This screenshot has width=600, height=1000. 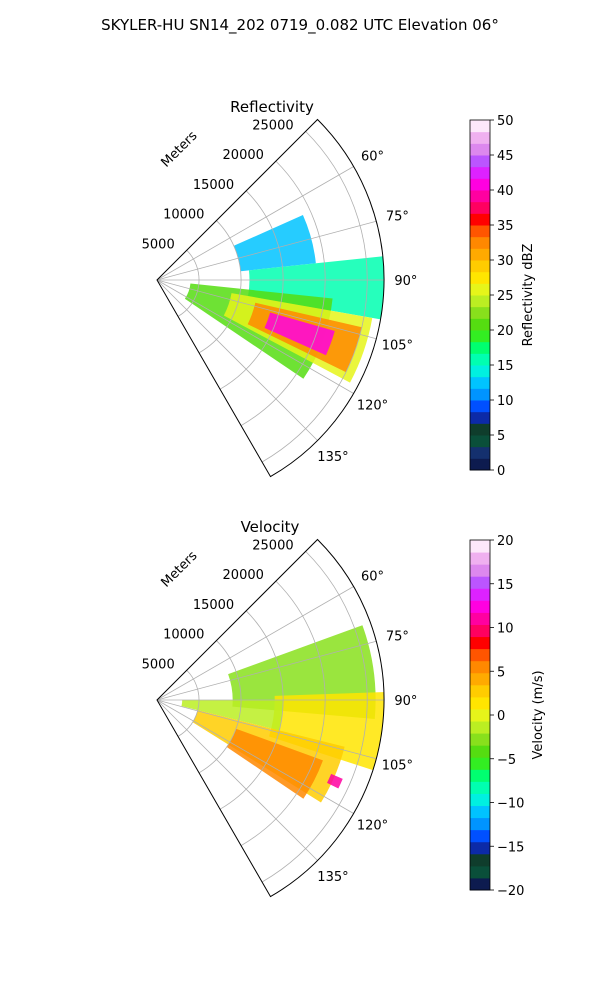 What do you see at coordinates (505, 226) in the screenshot?
I see `colorbar-tick-label-7: 35` at bounding box center [505, 226].